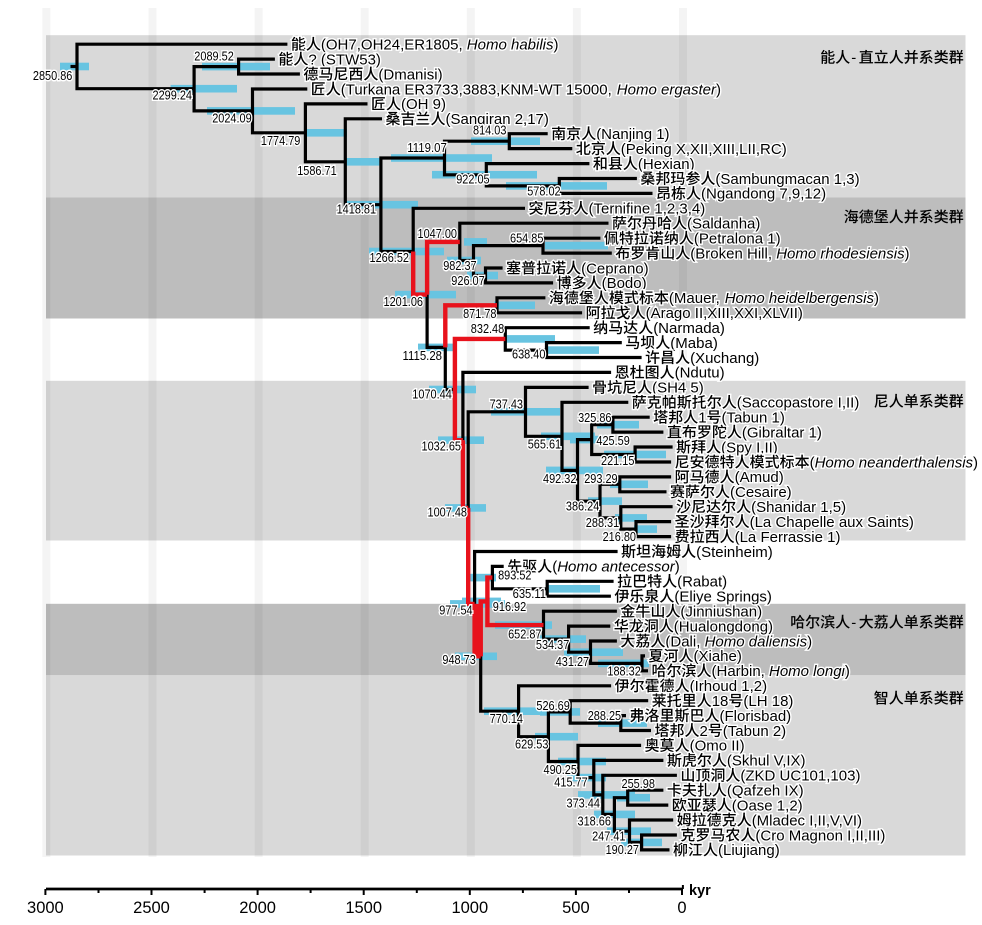 The height and width of the screenshot is (925, 982). Describe the element at coordinates (281, 140) in the screenshot. I see `svg-text: 1774.79` at that location.